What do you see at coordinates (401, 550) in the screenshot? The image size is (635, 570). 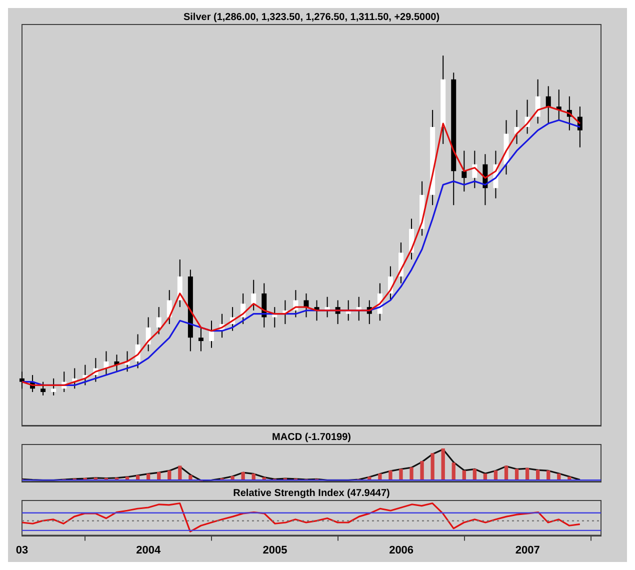 I see `x-tick-label: 2006` at bounding box center [401, 550].